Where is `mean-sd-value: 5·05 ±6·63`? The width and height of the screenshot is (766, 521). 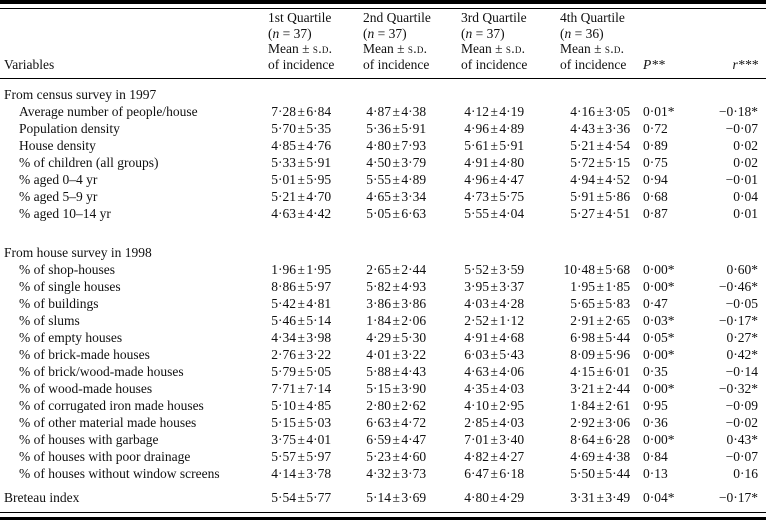
mean-sd-value: 5·05 ±6·63 is located at coordinates (396, 213).